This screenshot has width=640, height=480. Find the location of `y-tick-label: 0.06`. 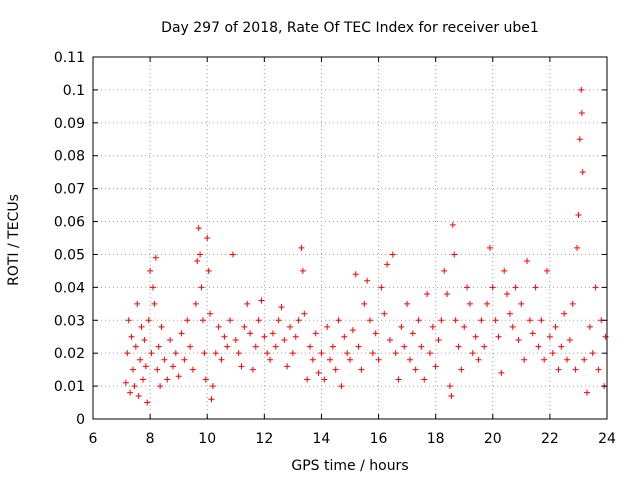

y-tick-label: 0.06 is located at coordinates (69, 223).